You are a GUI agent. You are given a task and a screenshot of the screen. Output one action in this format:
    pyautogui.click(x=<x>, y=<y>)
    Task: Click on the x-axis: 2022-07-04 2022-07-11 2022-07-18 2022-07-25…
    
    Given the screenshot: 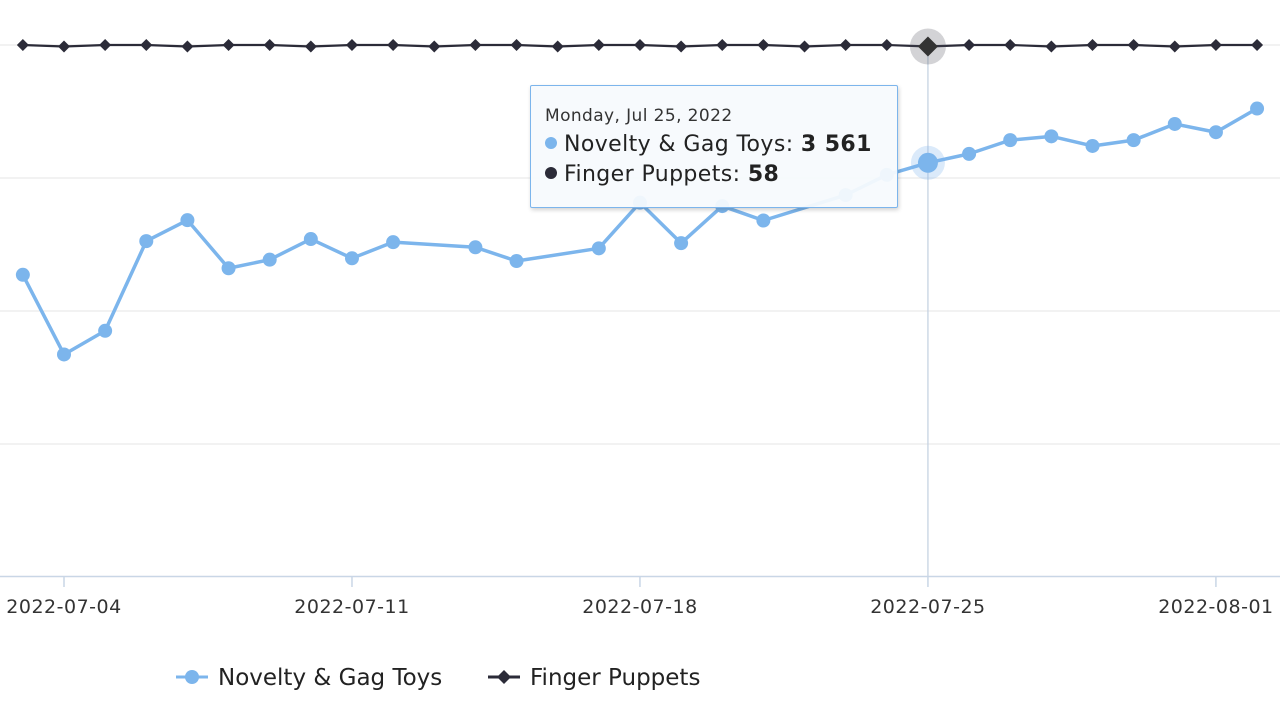 What is the action you would take?
    pyautogui.click(x=640, y=596)
    